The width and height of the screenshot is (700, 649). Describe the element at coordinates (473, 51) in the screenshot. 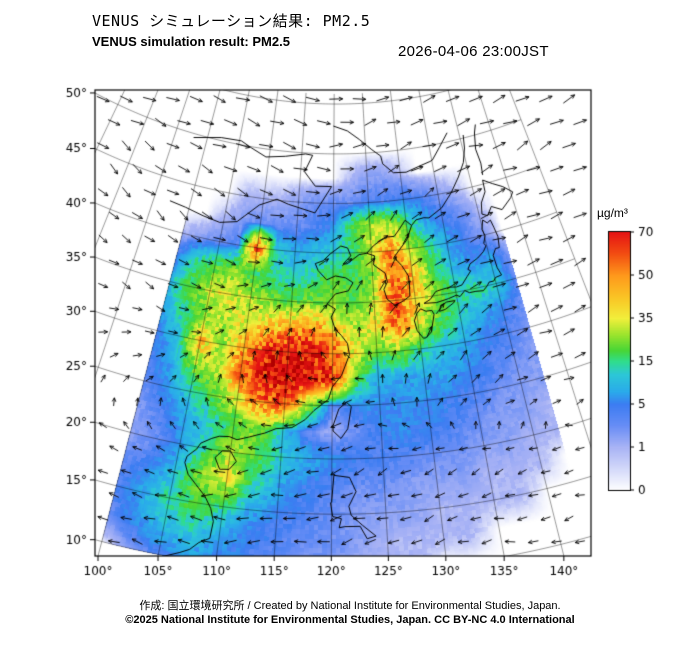

I see `simulation-timestamp: 2026-04-06 23:00JST` at that location.